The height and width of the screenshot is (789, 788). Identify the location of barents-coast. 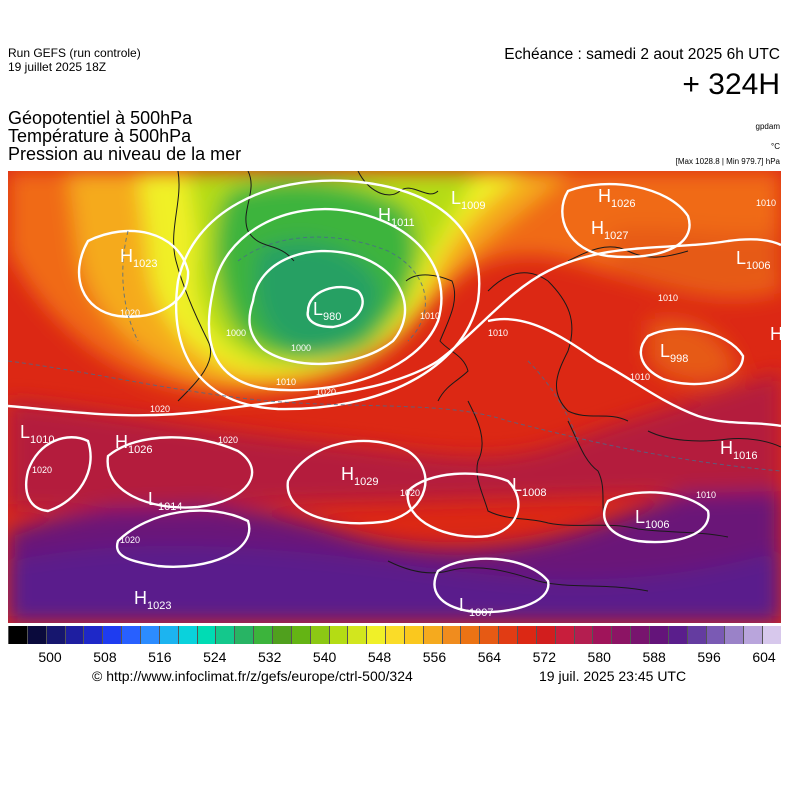
(628, 254).